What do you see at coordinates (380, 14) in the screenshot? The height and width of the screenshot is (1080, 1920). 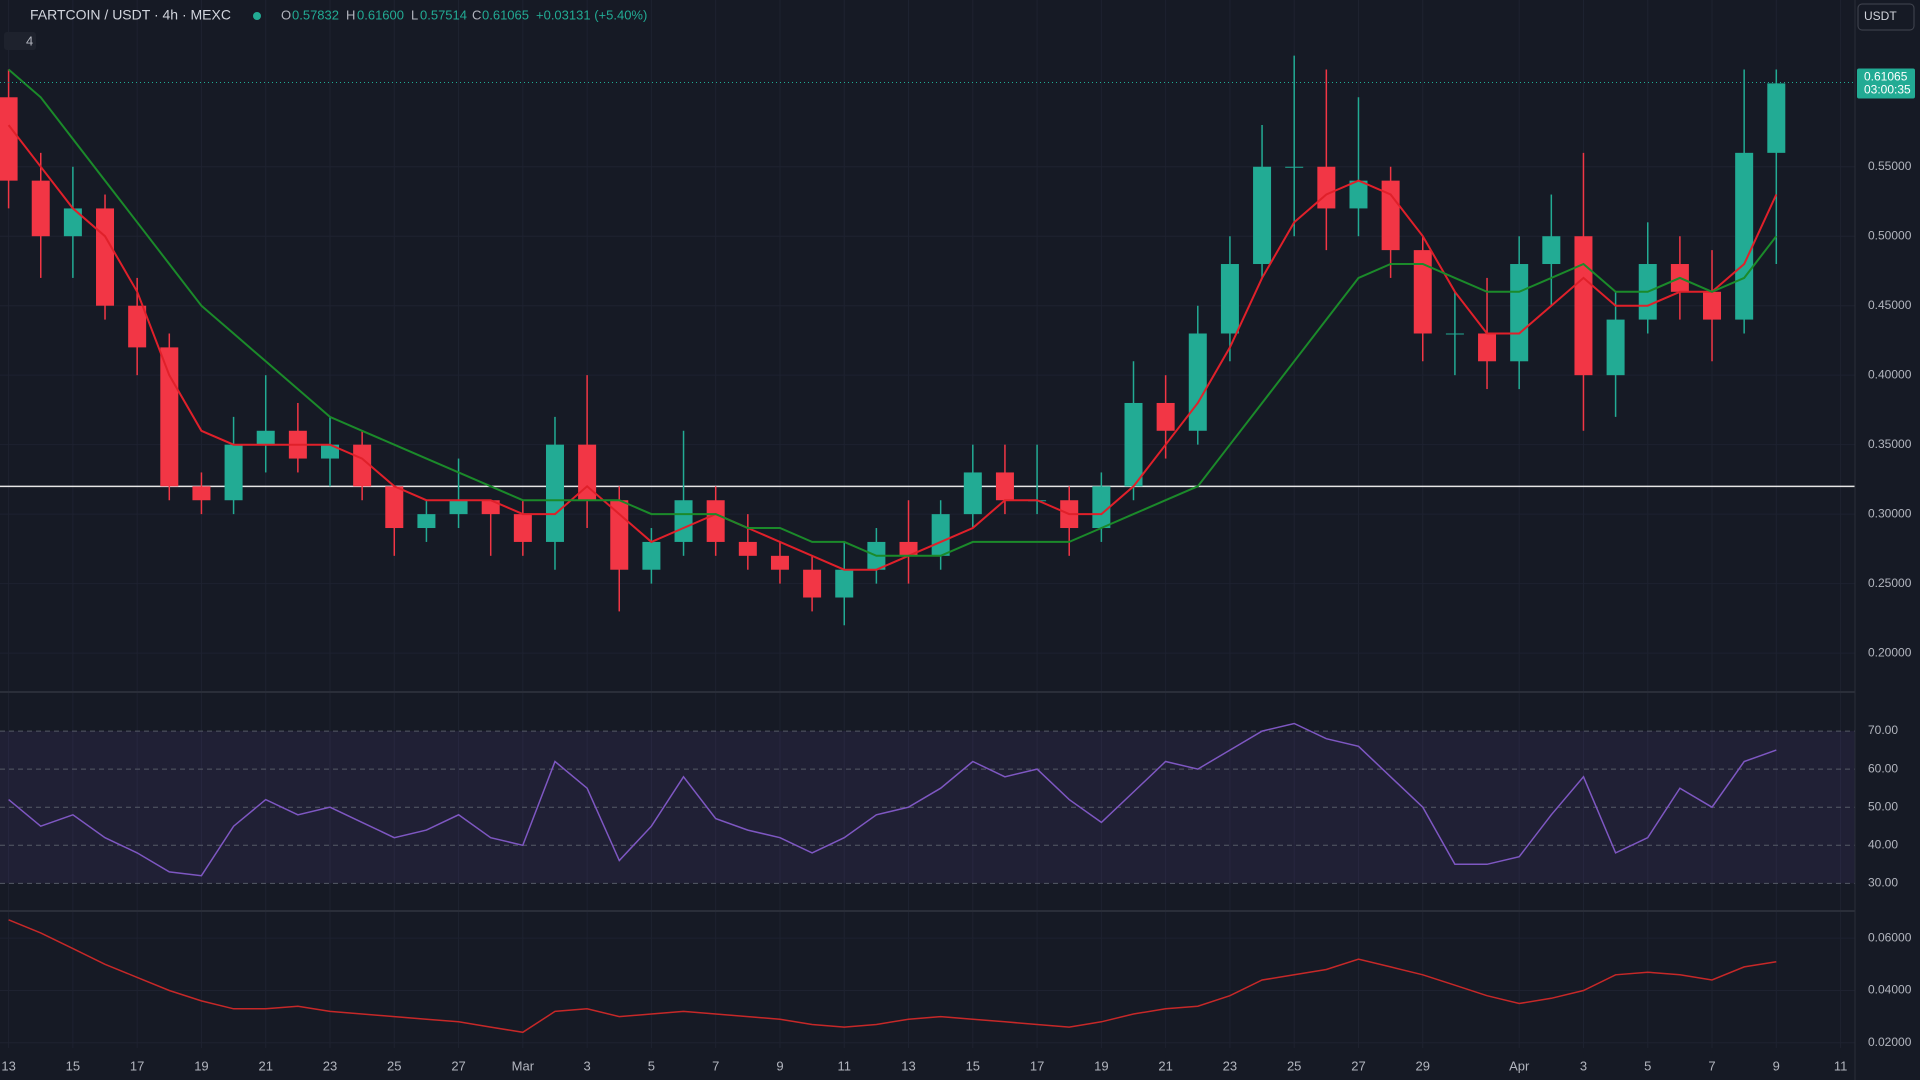 I see `h-value: 0.61600` at bounding box center [380, 14].